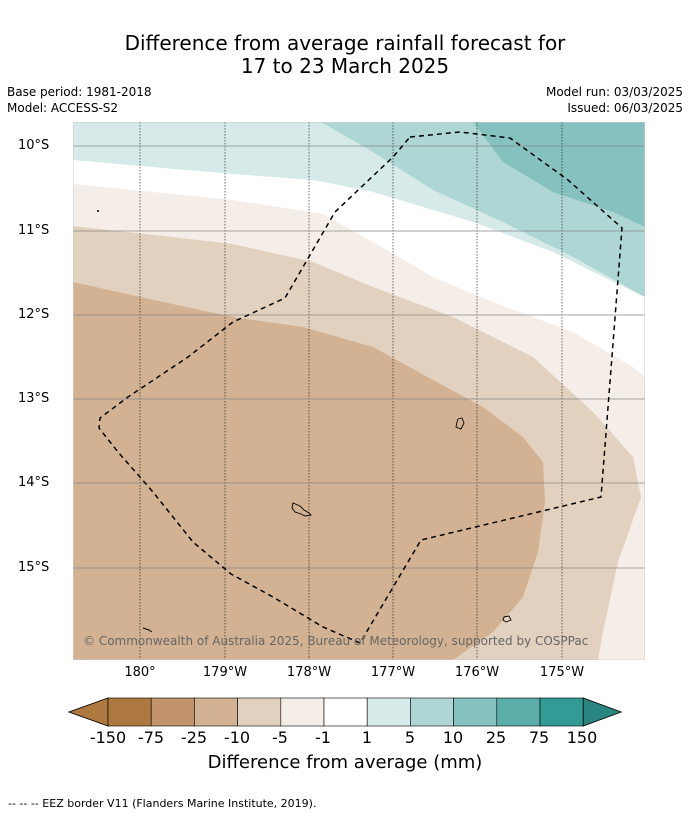 The image size is (690, 816). I want to click on colorbar, so click(345, 712).